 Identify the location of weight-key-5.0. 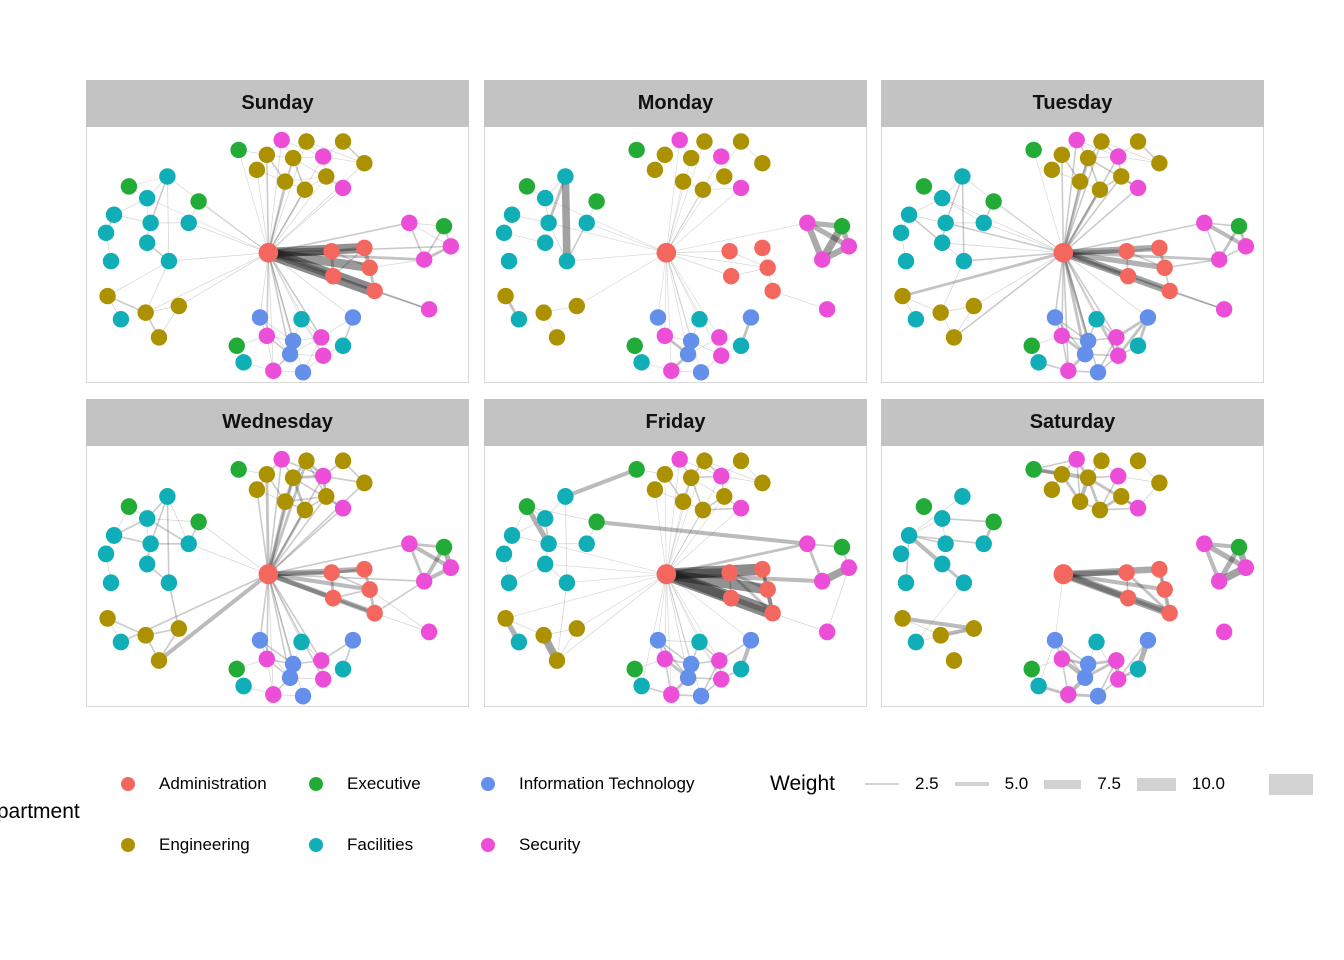
(971, 784).